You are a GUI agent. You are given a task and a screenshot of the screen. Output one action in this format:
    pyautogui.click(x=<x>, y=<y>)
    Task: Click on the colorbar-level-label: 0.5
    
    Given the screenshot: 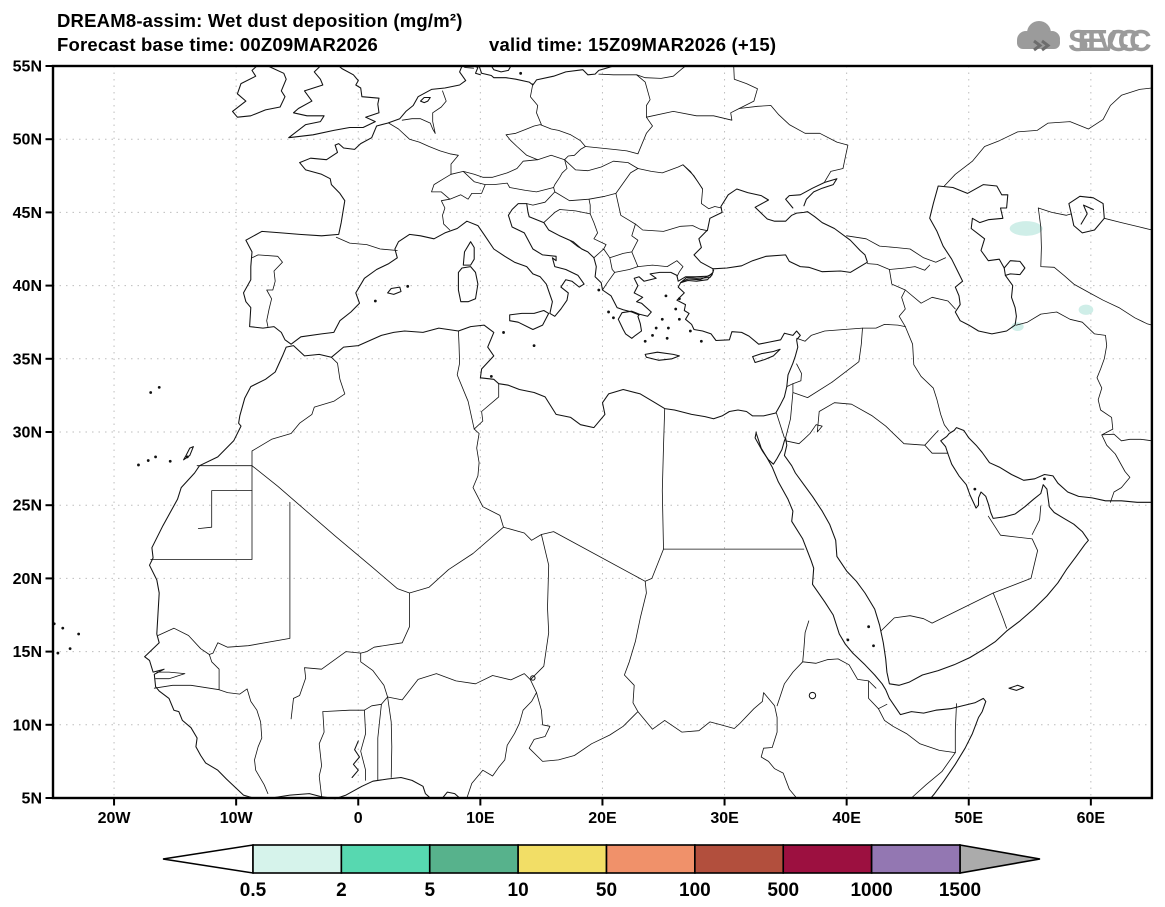 What is the action you would take?
    pyautogui.click(x=253, y=890)
    